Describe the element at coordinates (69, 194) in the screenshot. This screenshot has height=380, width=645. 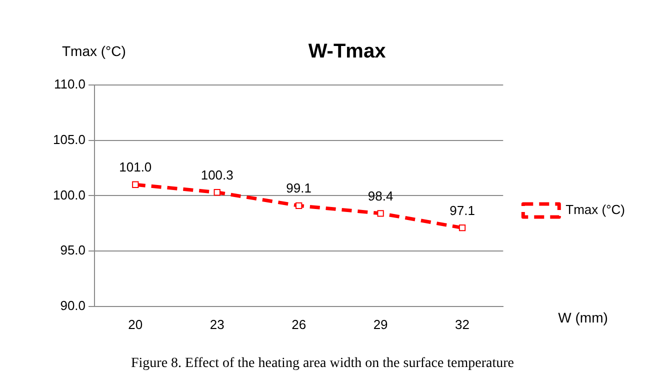
I see `y-tick-label: 100.0` at that location.